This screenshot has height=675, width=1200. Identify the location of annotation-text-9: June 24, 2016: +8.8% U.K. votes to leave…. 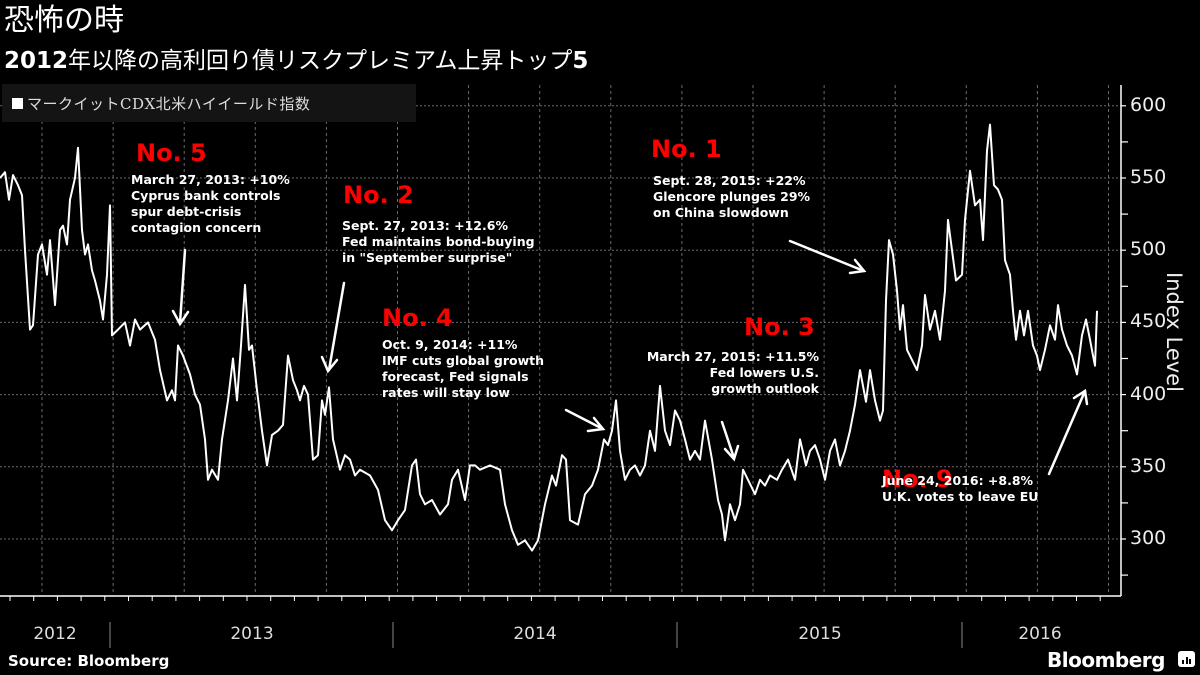
(960, 488).